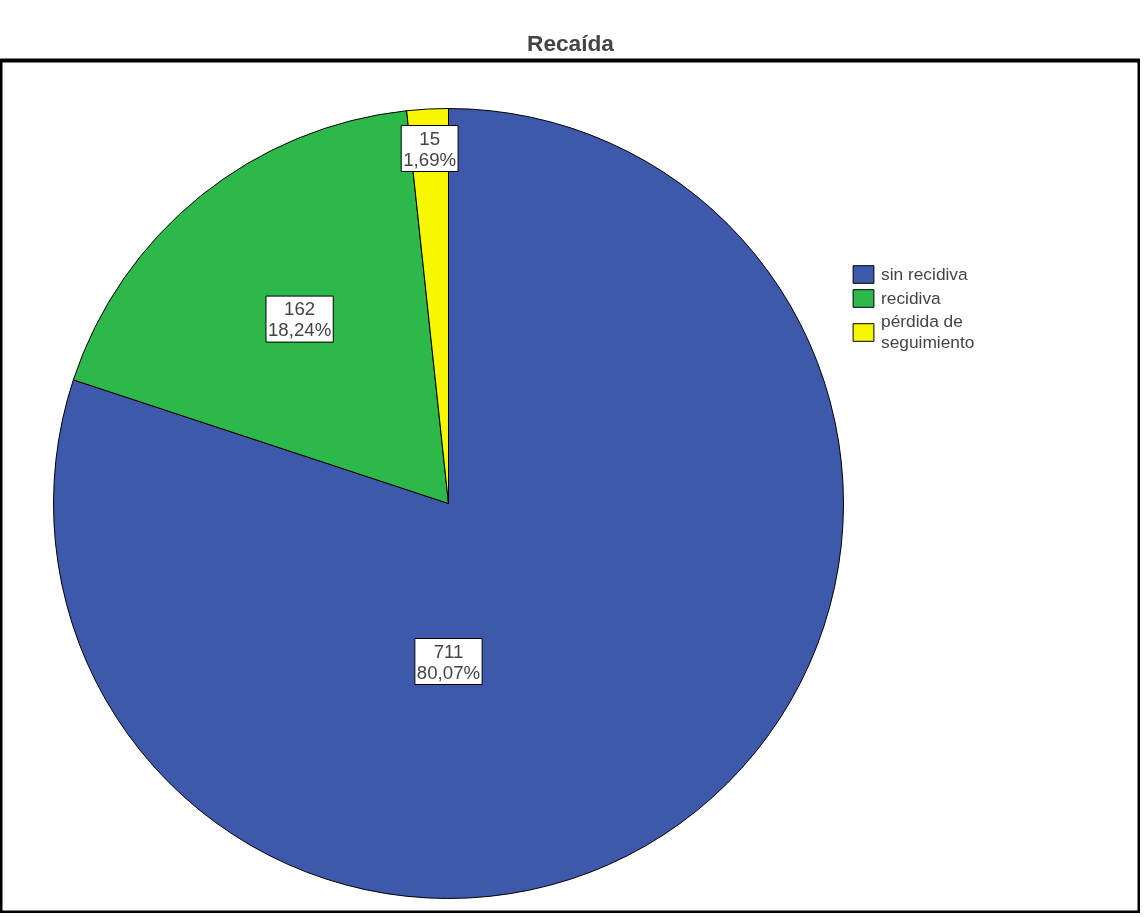  Describe the element at coordinates (448, 661) in the screenshot. I see `data-label: 711 80,07%` at that location.